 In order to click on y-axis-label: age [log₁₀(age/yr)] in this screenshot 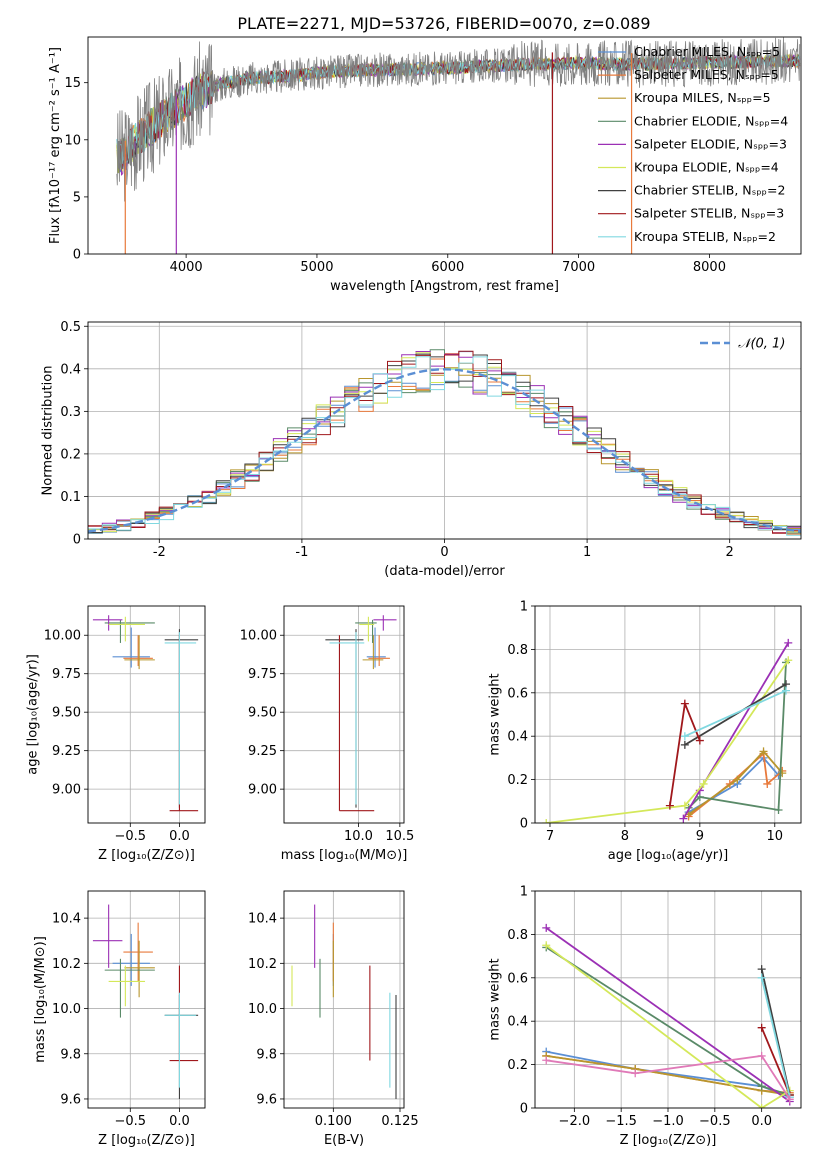, I will do `click(33, 714)`.